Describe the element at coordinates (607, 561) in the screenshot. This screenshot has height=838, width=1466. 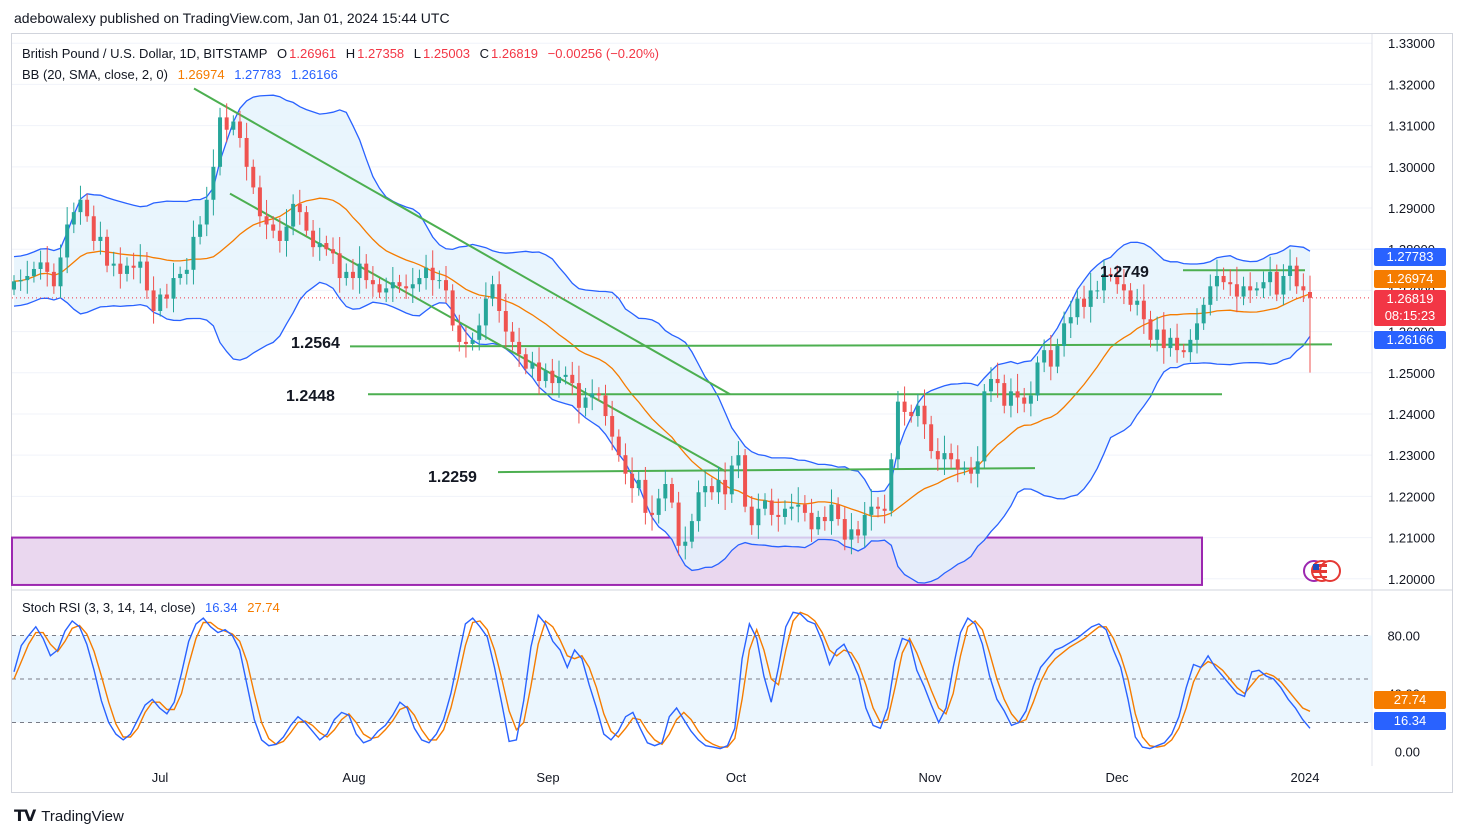
I see `demand-zone` at that location.